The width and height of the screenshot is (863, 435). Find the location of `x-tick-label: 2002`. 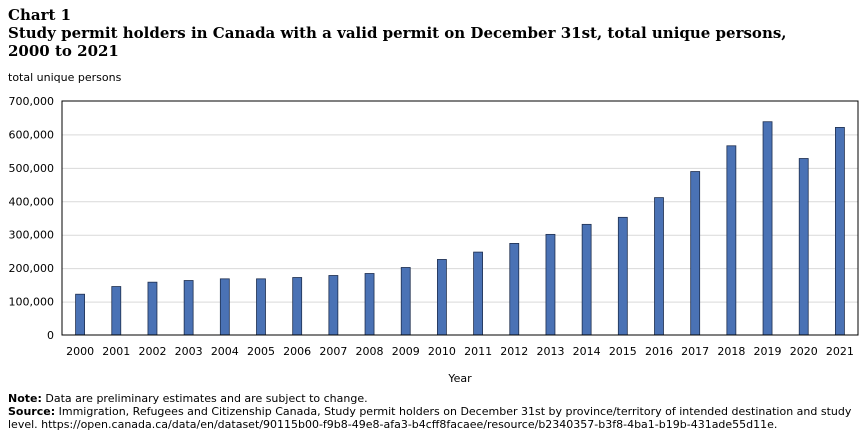

x-tick-label: 2002 is located at coordinates (152, 351).